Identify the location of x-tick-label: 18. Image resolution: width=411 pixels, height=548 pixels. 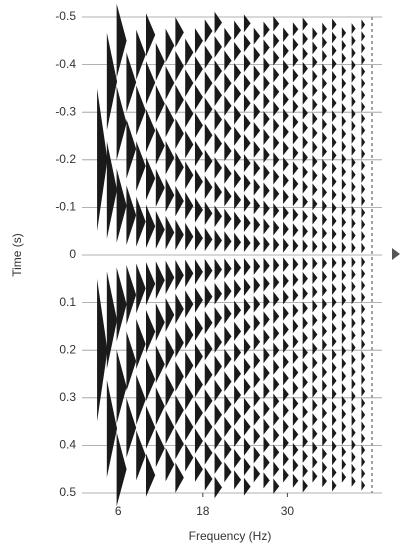
(203, 511).